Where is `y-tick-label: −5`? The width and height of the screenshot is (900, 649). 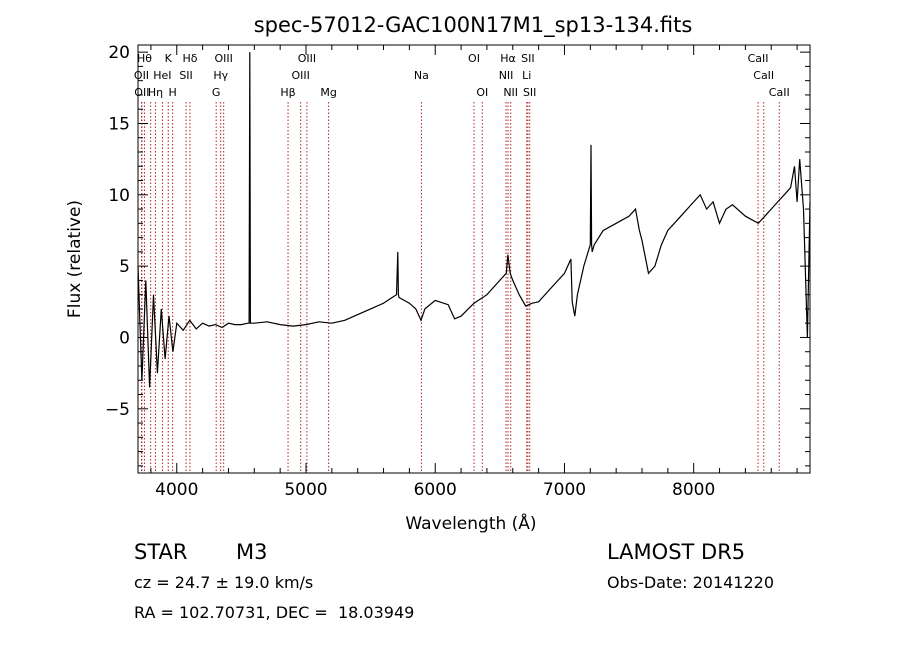
y-tick-label: −5 is located at coordinates (117, 410).